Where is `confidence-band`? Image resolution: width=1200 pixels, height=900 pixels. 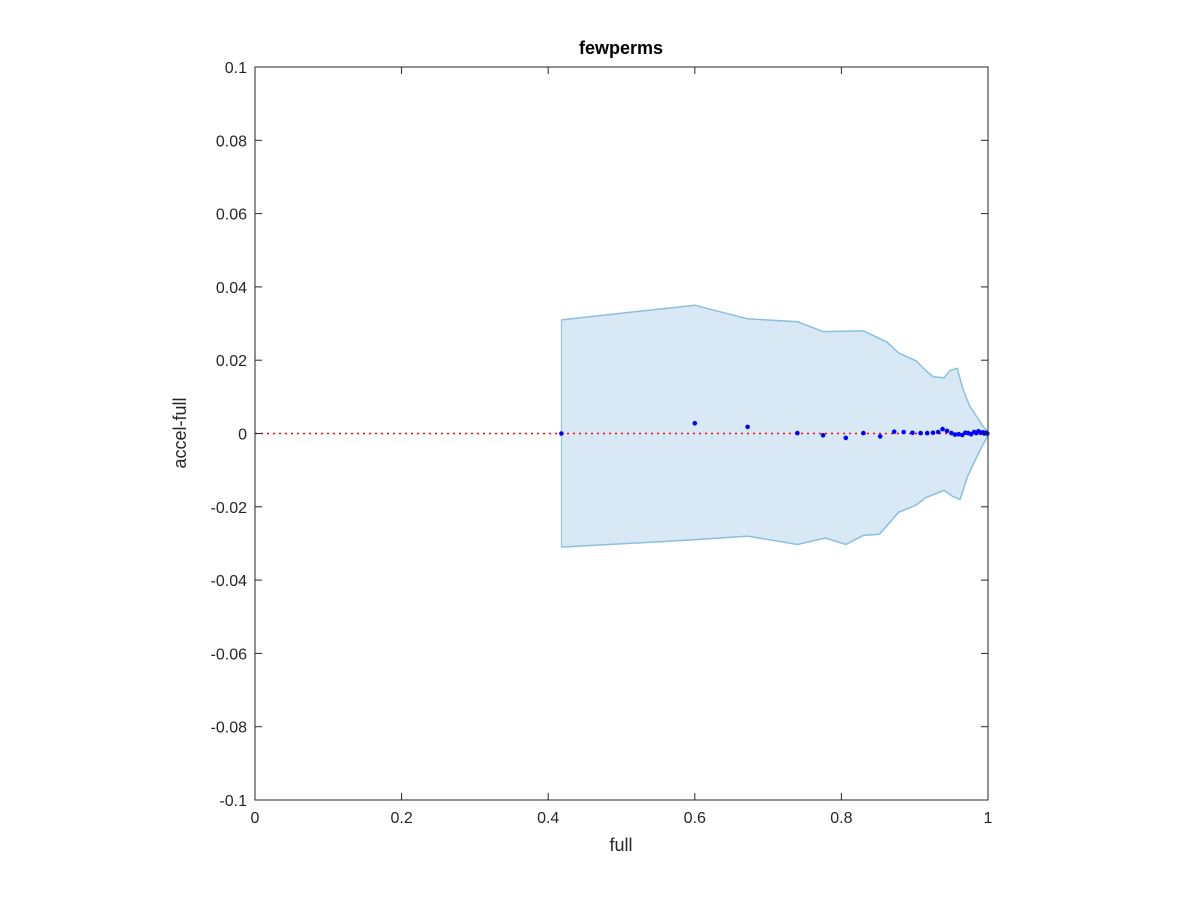
confidence-band is located at coordinates (774, 426).